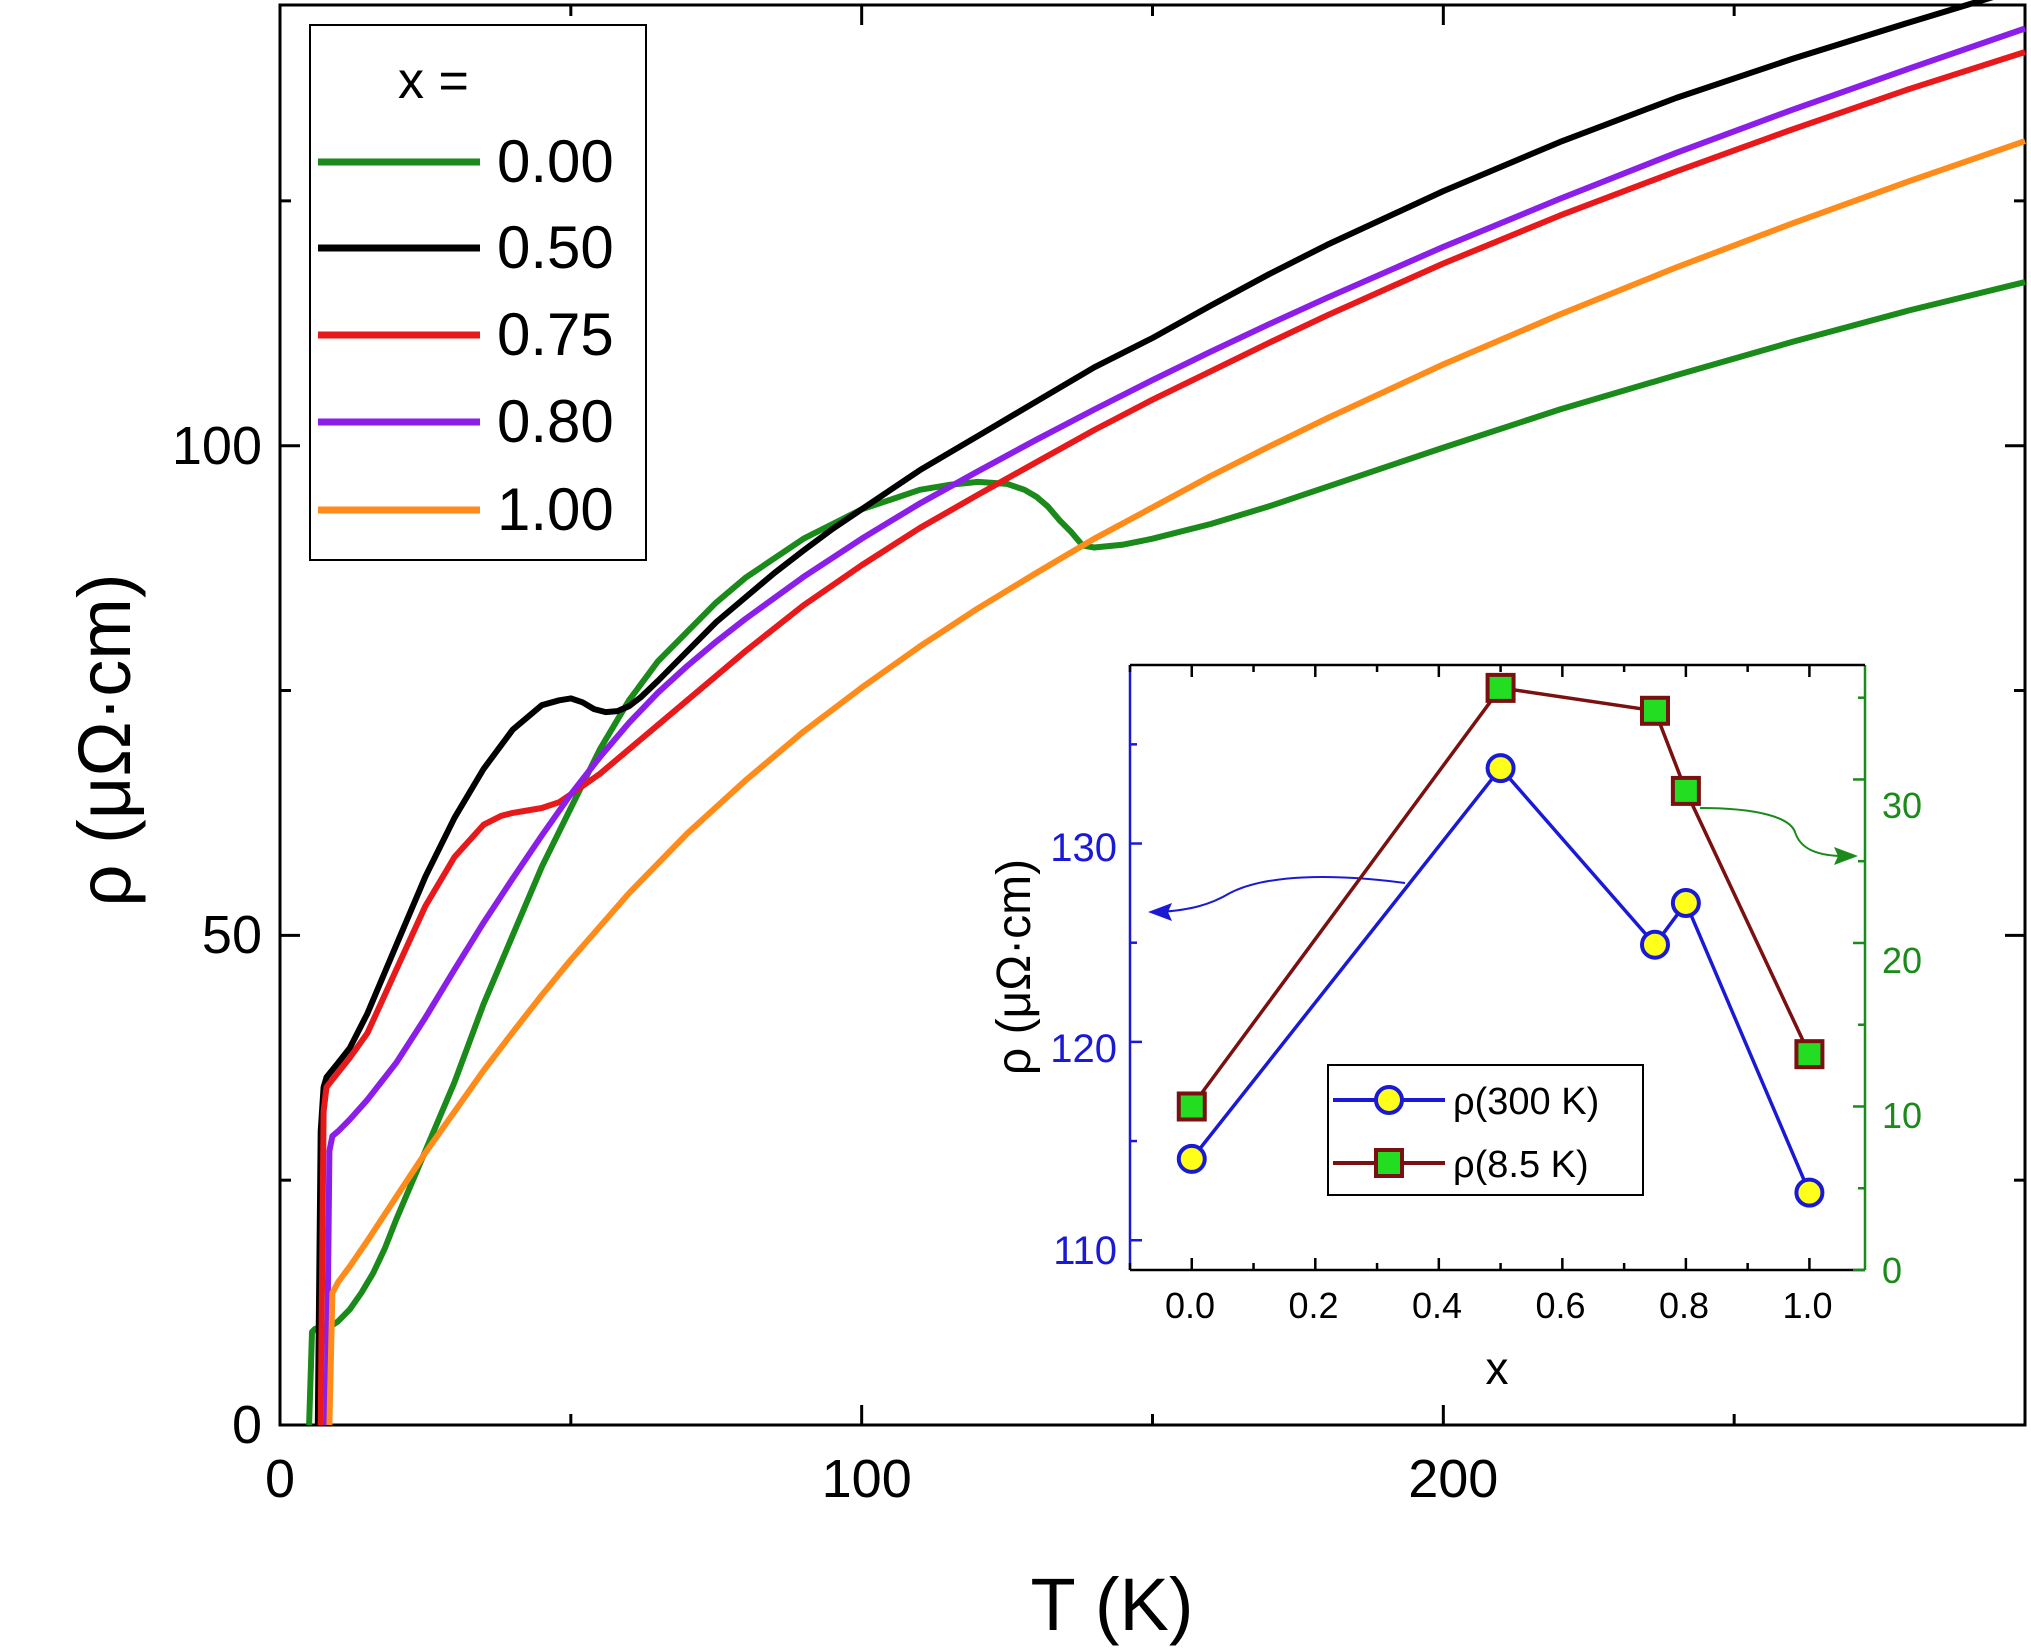  What do you see at coordinates (433, 81) in the screenshot?
I see `legend-title: x =` at bounding box center [433, 81].